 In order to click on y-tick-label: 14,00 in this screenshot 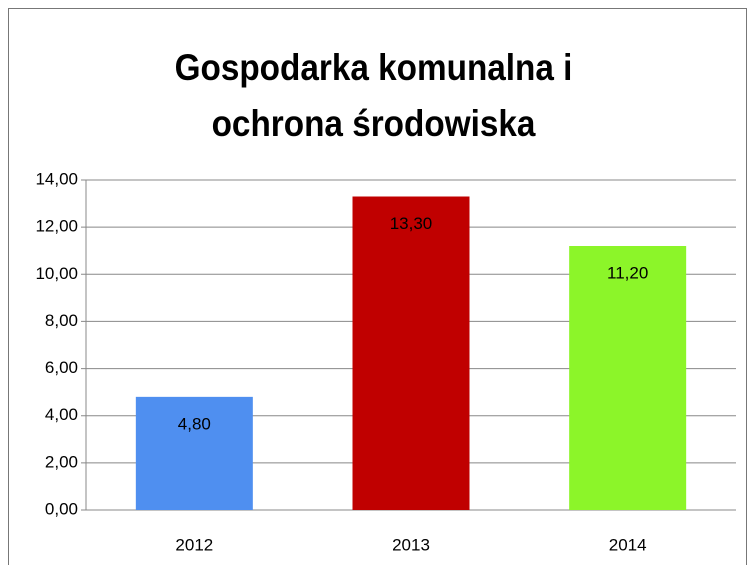, I will do `click(56, 178)`.